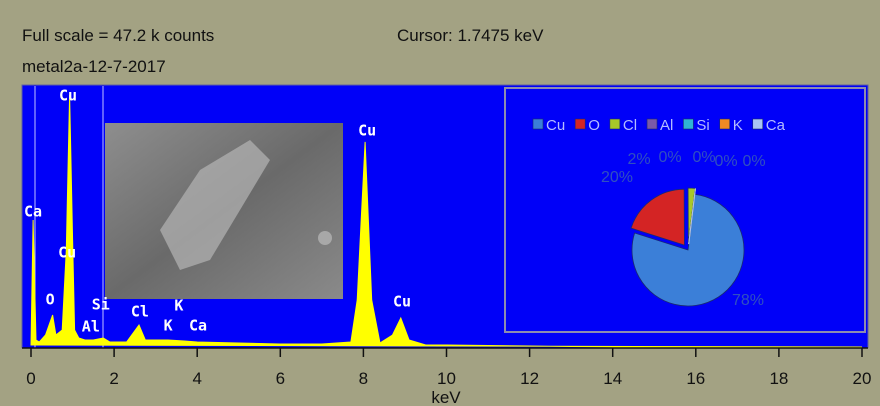 The image size is (880, 406). What do you see at coordinates (776, 125) in the screenshot?
I see `legend-label: Ca` at bounding box center [776, 125].